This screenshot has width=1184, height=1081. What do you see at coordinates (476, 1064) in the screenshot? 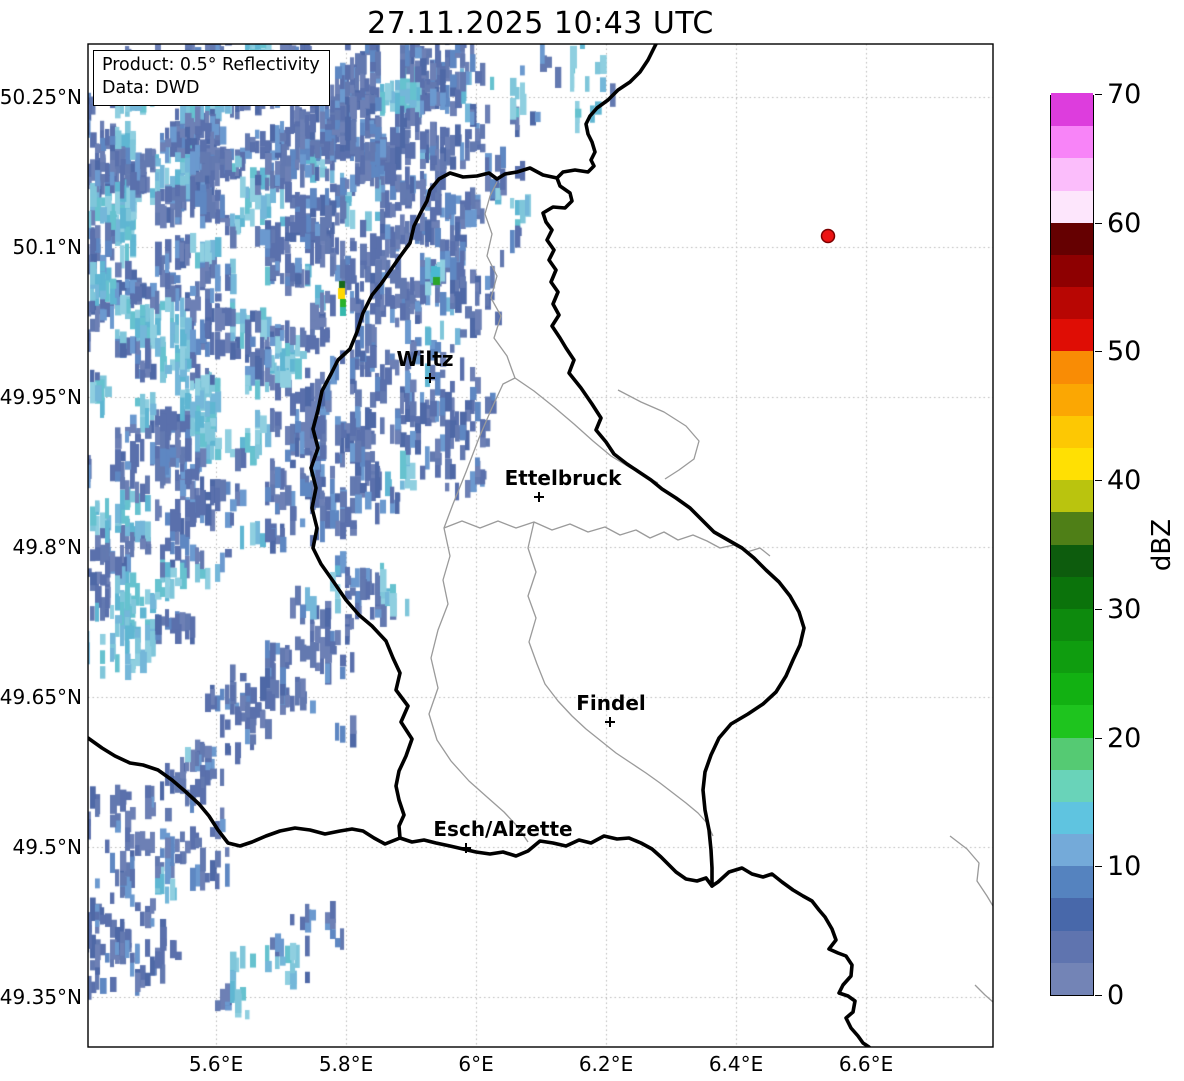
I see `lon-tick-label: 6°E` at bounding box center [476, 1064].